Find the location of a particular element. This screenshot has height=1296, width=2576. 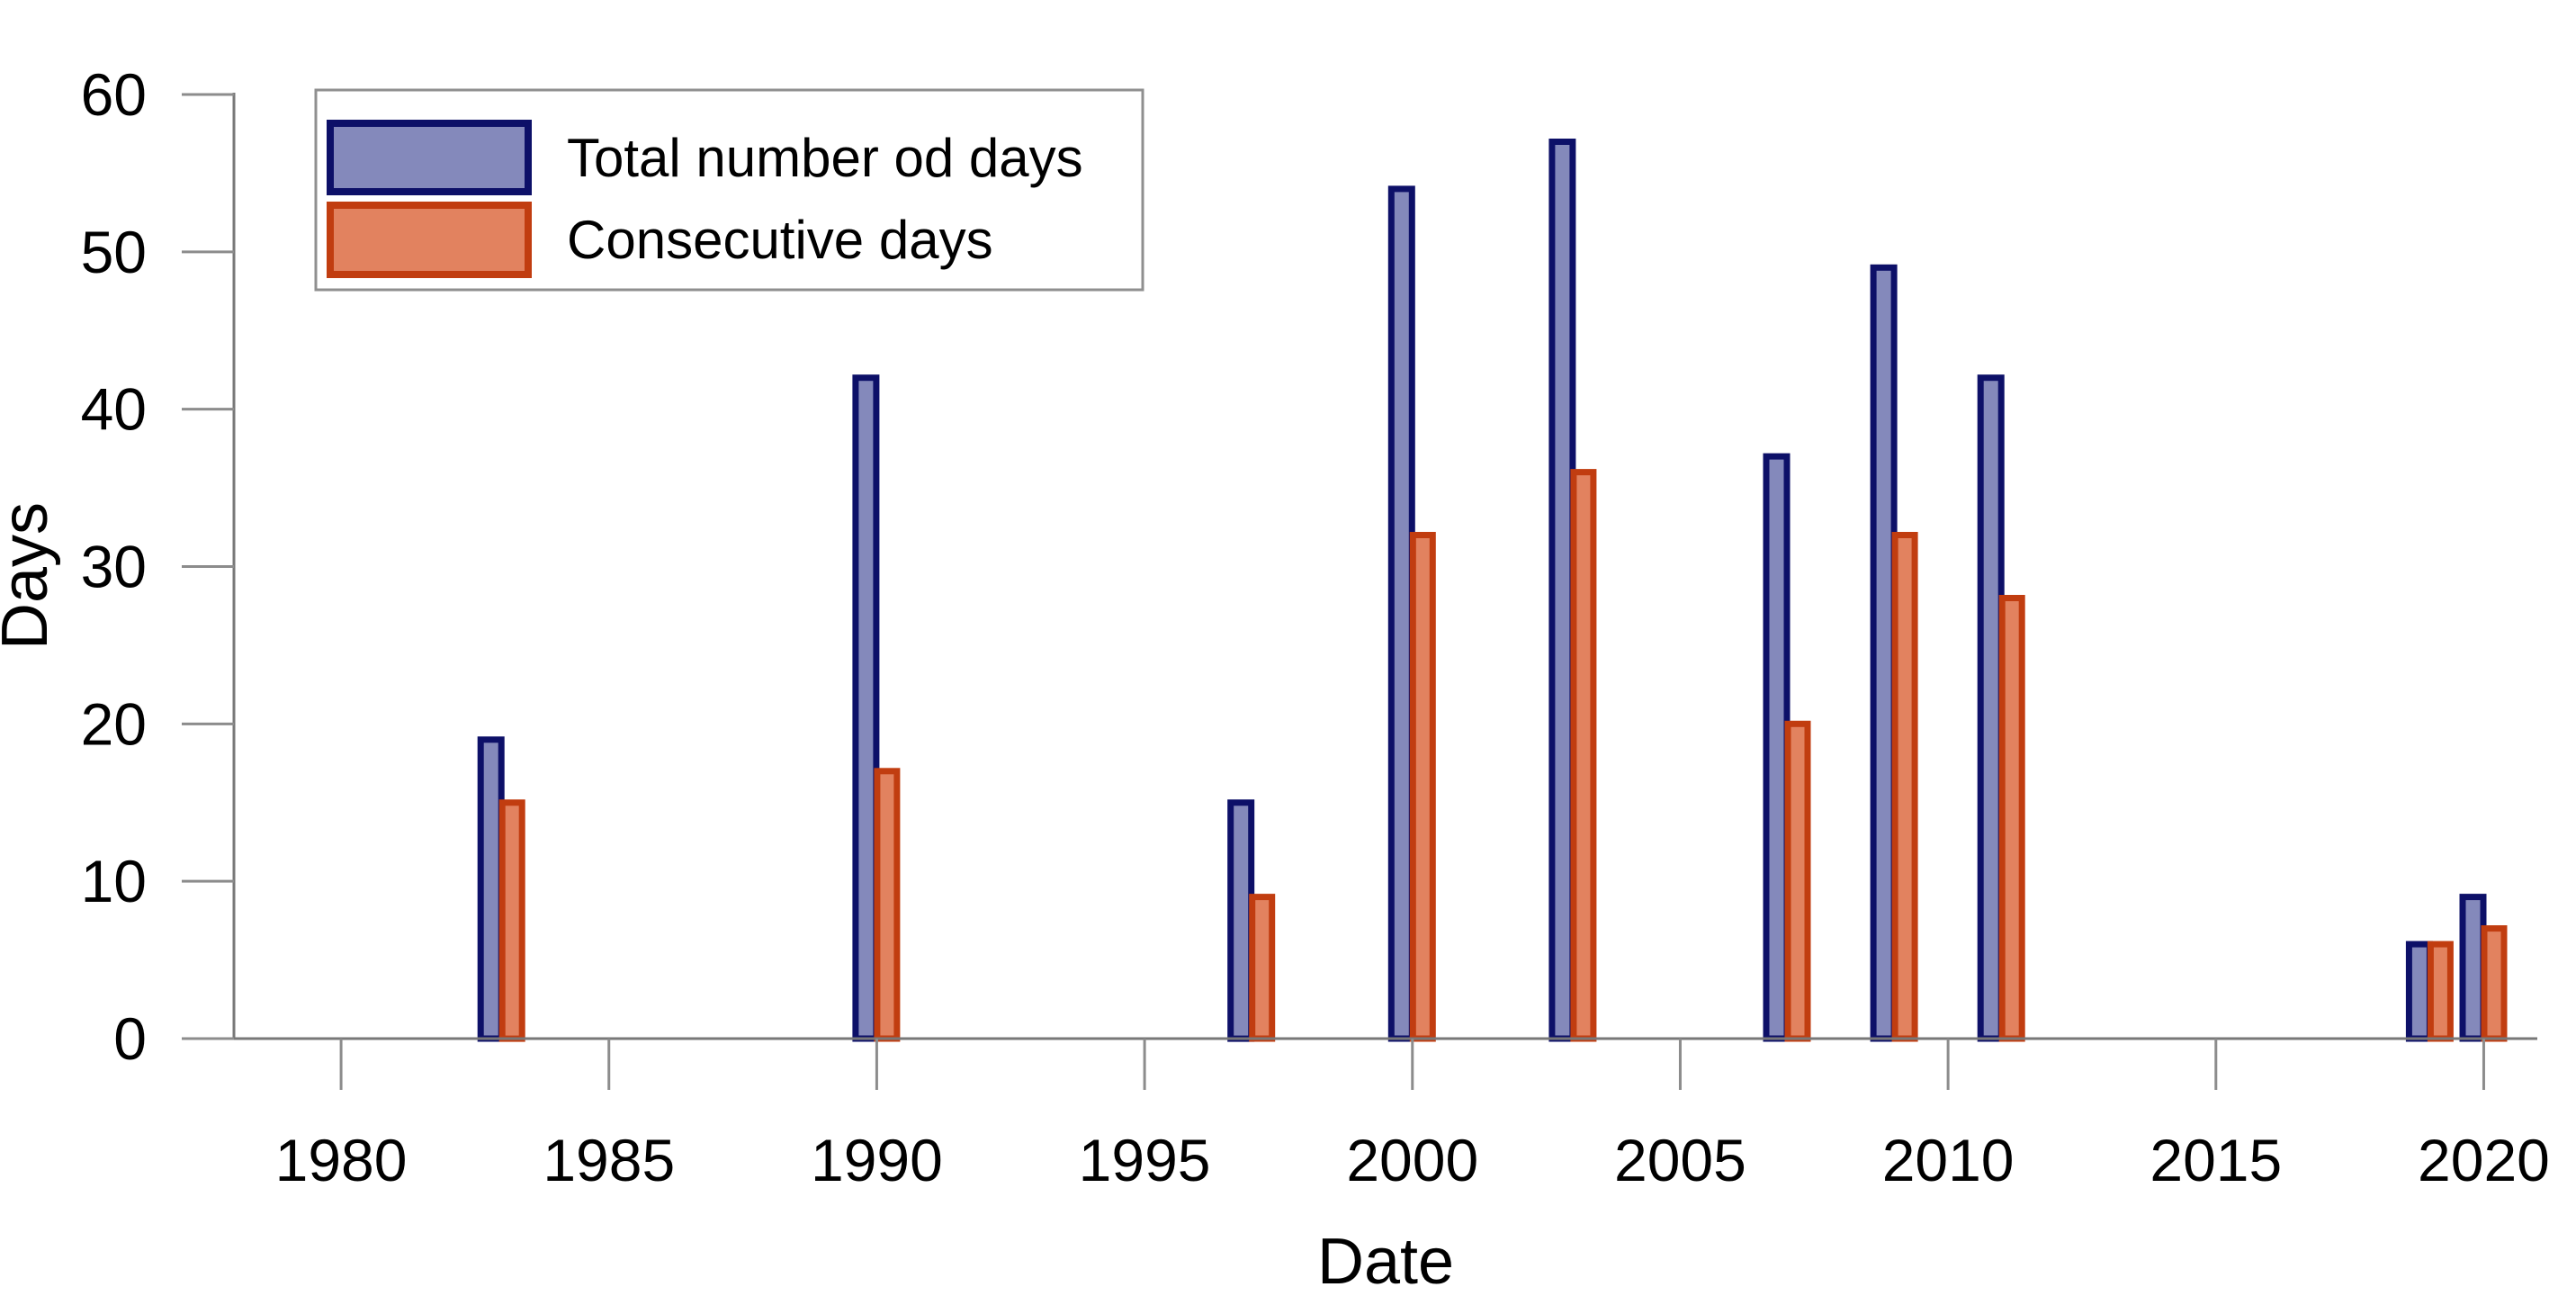

x-tick-label: 1990 is located at coordinates (877, 1160).